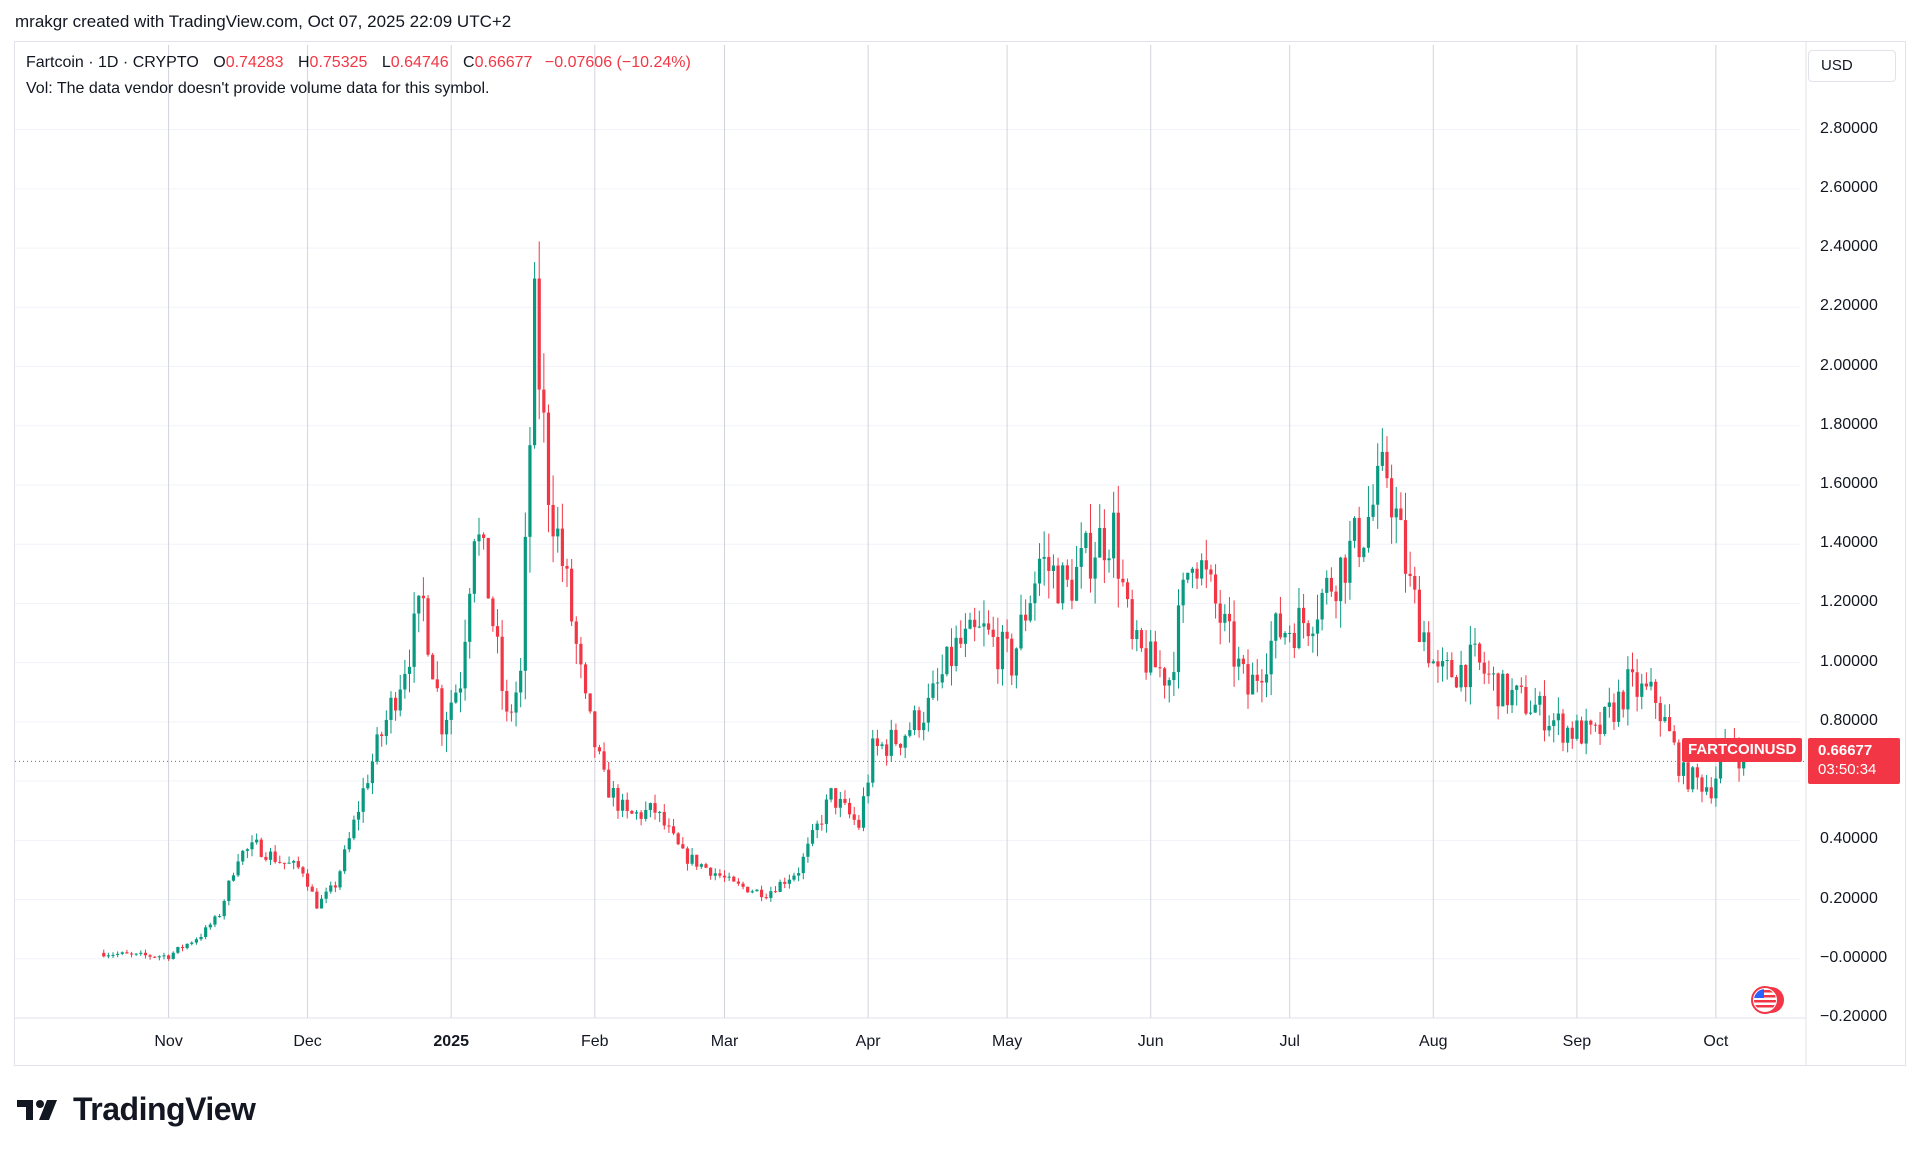 Image resolution: width=1917 pixels, height=1153 pixels. I want to click on y-tick-label: 0.80000, so click(1849, 720).